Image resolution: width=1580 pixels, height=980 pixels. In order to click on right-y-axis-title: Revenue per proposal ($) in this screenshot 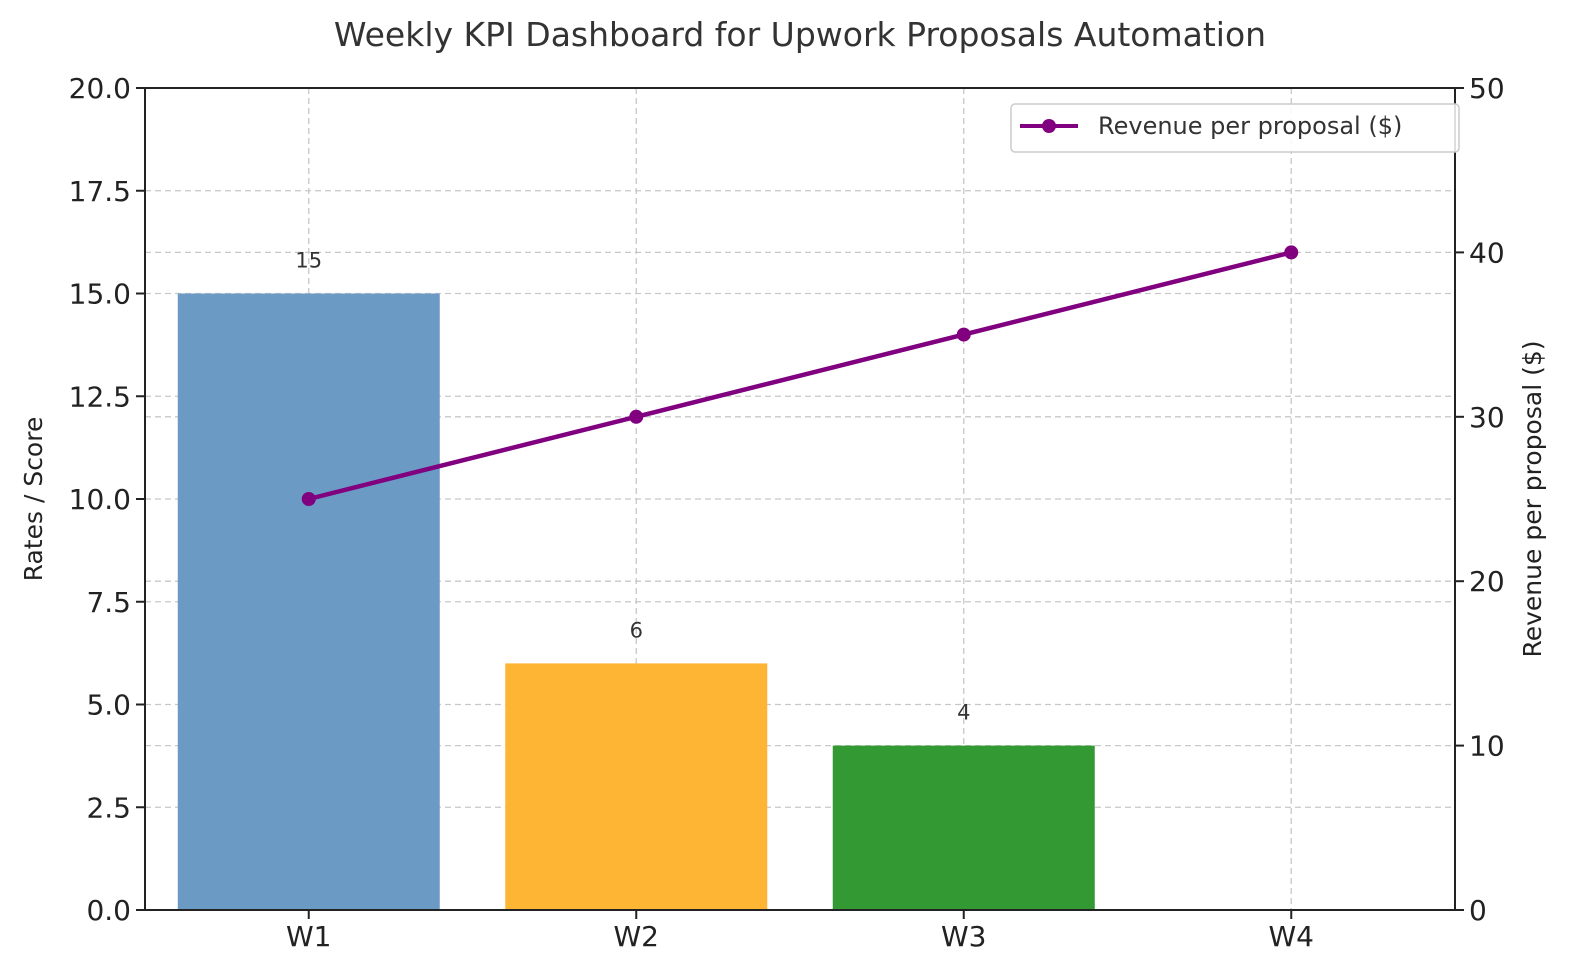, I will do `click(1532, 498)`.